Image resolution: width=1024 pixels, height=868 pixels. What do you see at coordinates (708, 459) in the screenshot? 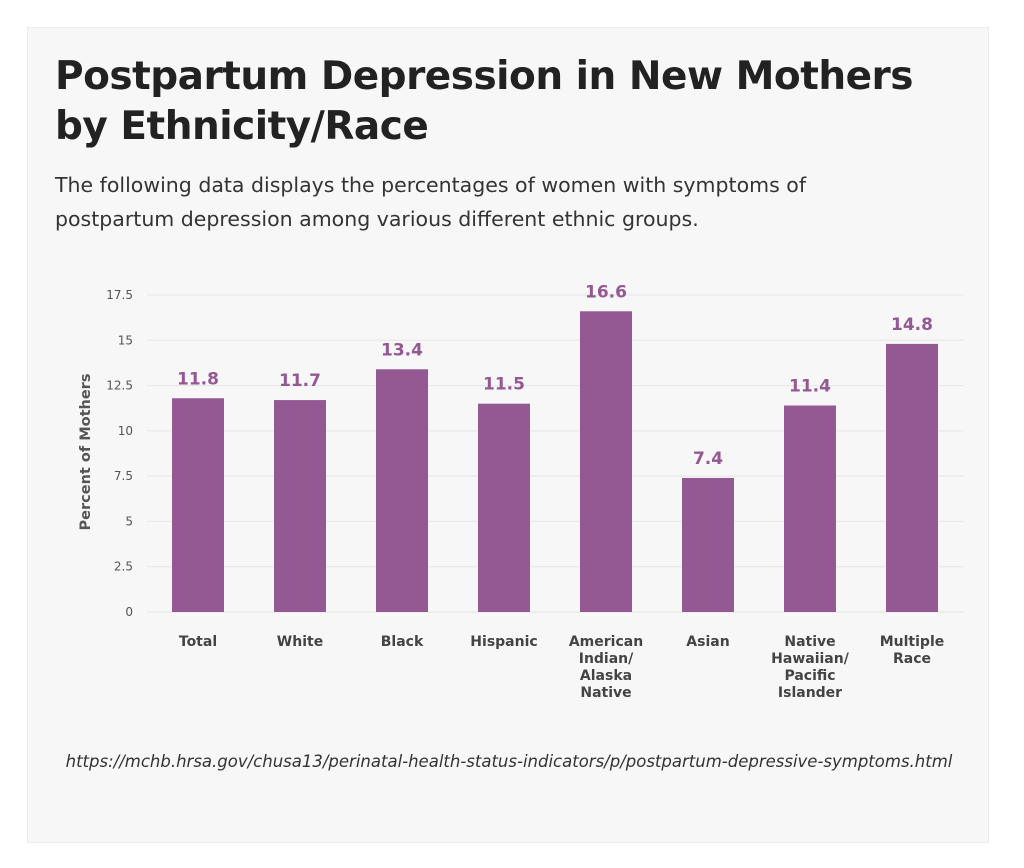
I see `data-label: 7.4` at bounding box center [708, 459].